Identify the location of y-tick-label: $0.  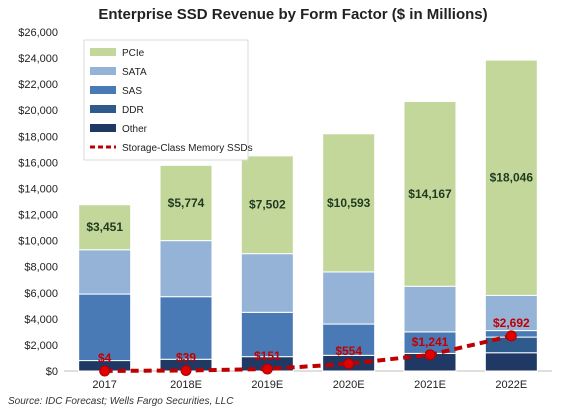
(52, 372).